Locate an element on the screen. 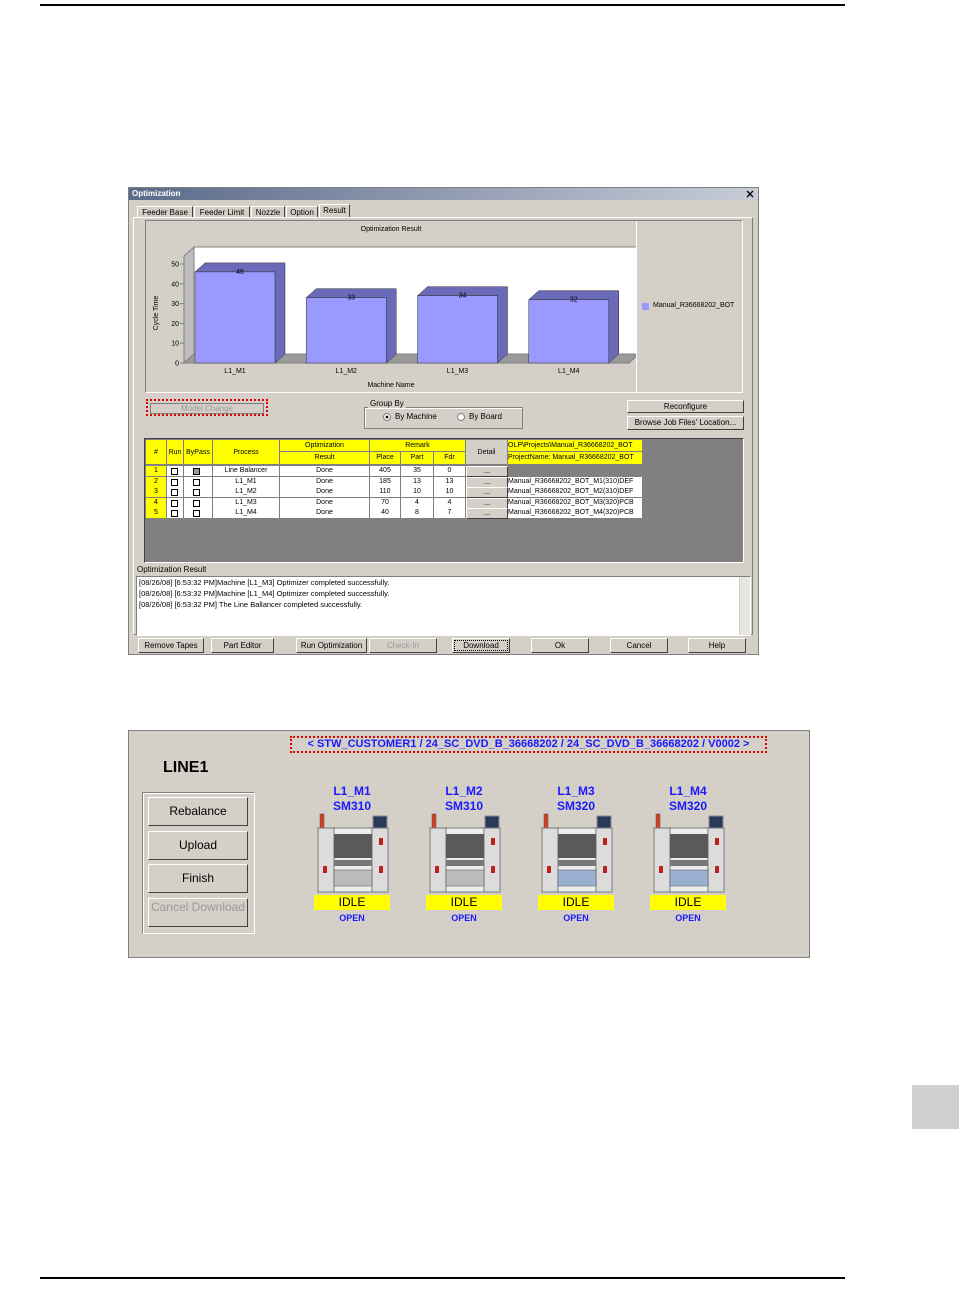 The image size is (959, 1311). line-button: Upload is located at coordinates (198, 845).